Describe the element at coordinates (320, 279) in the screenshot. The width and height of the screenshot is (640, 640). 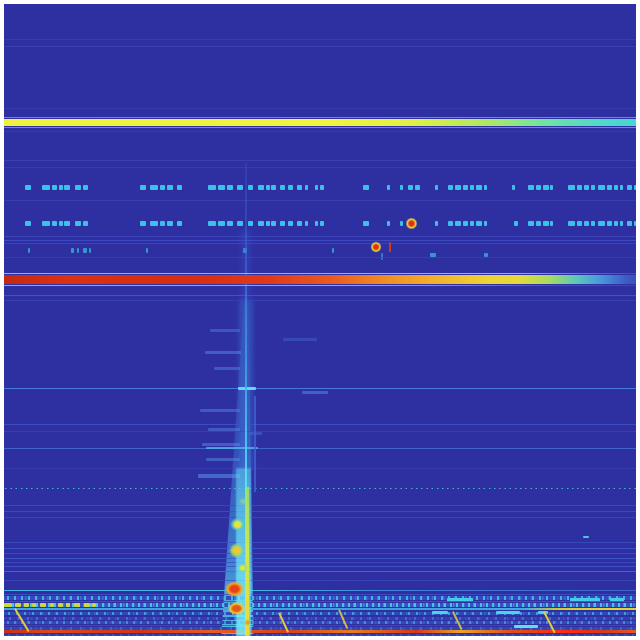
I see `red-band` at that location.